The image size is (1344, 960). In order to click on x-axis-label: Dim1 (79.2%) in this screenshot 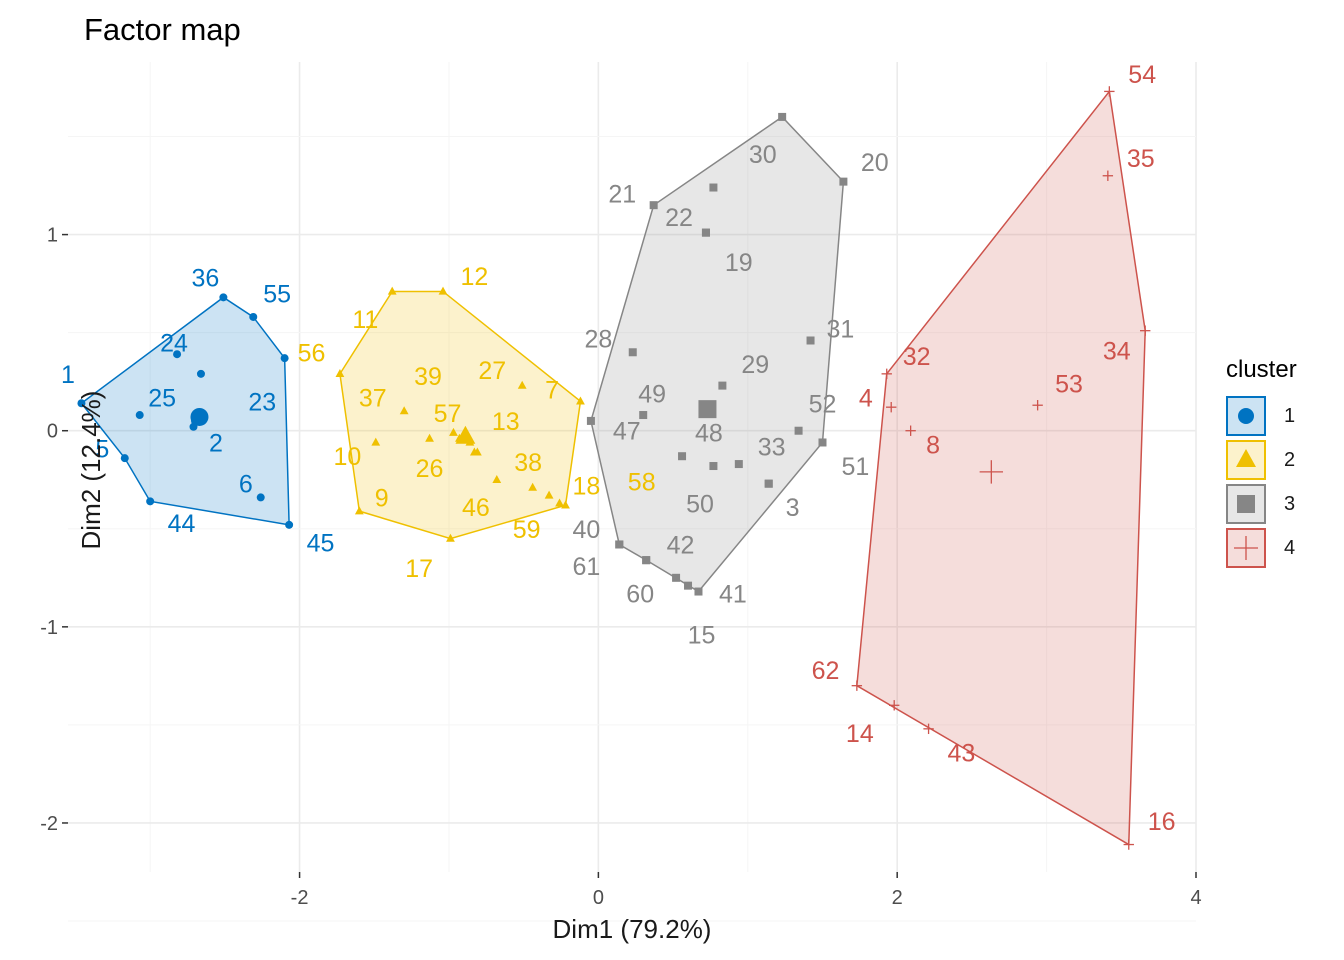, I will do `click(632, 929)`.